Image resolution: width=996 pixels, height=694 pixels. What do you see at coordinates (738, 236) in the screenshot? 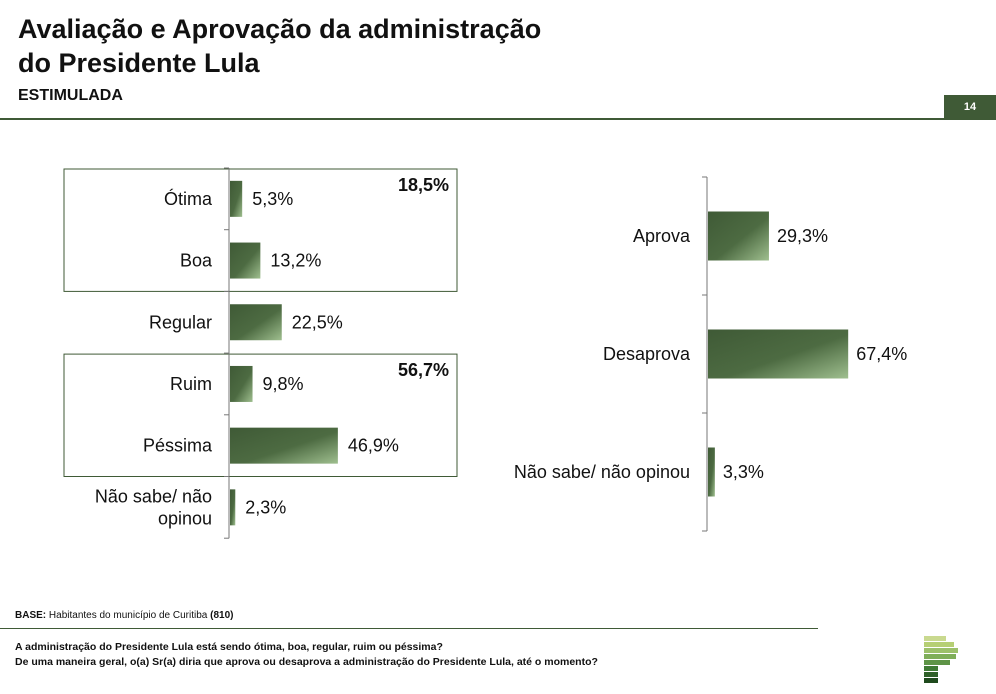
I see `bar-aprova` at bounding box center [738, 236].